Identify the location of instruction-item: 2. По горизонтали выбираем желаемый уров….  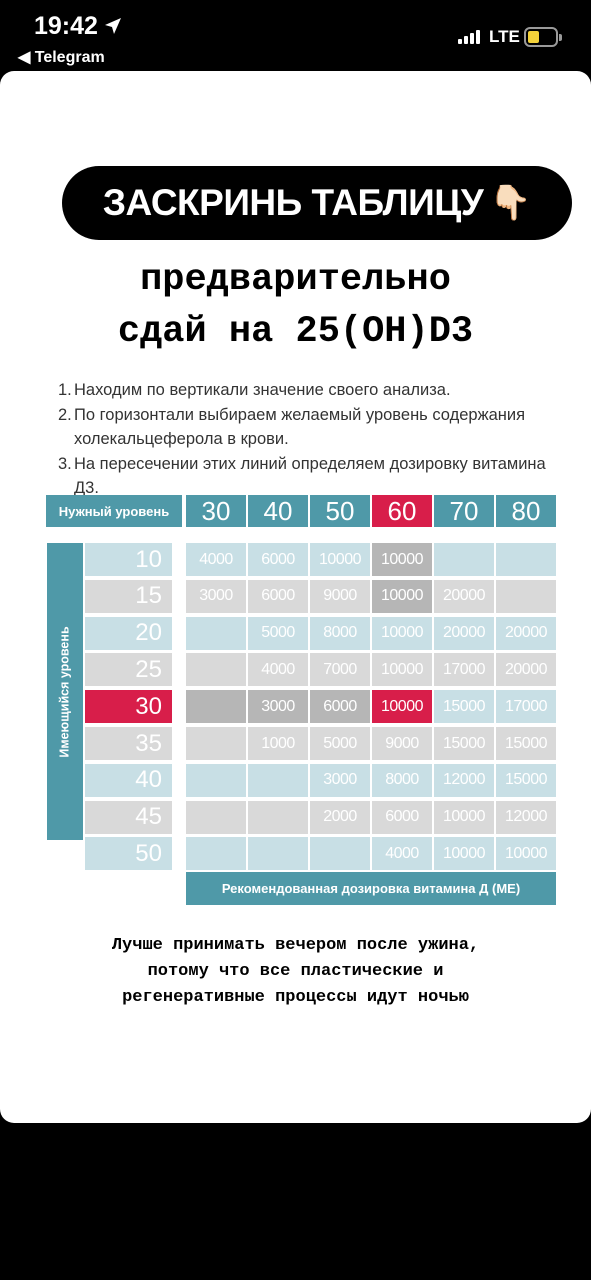
(292, 427).